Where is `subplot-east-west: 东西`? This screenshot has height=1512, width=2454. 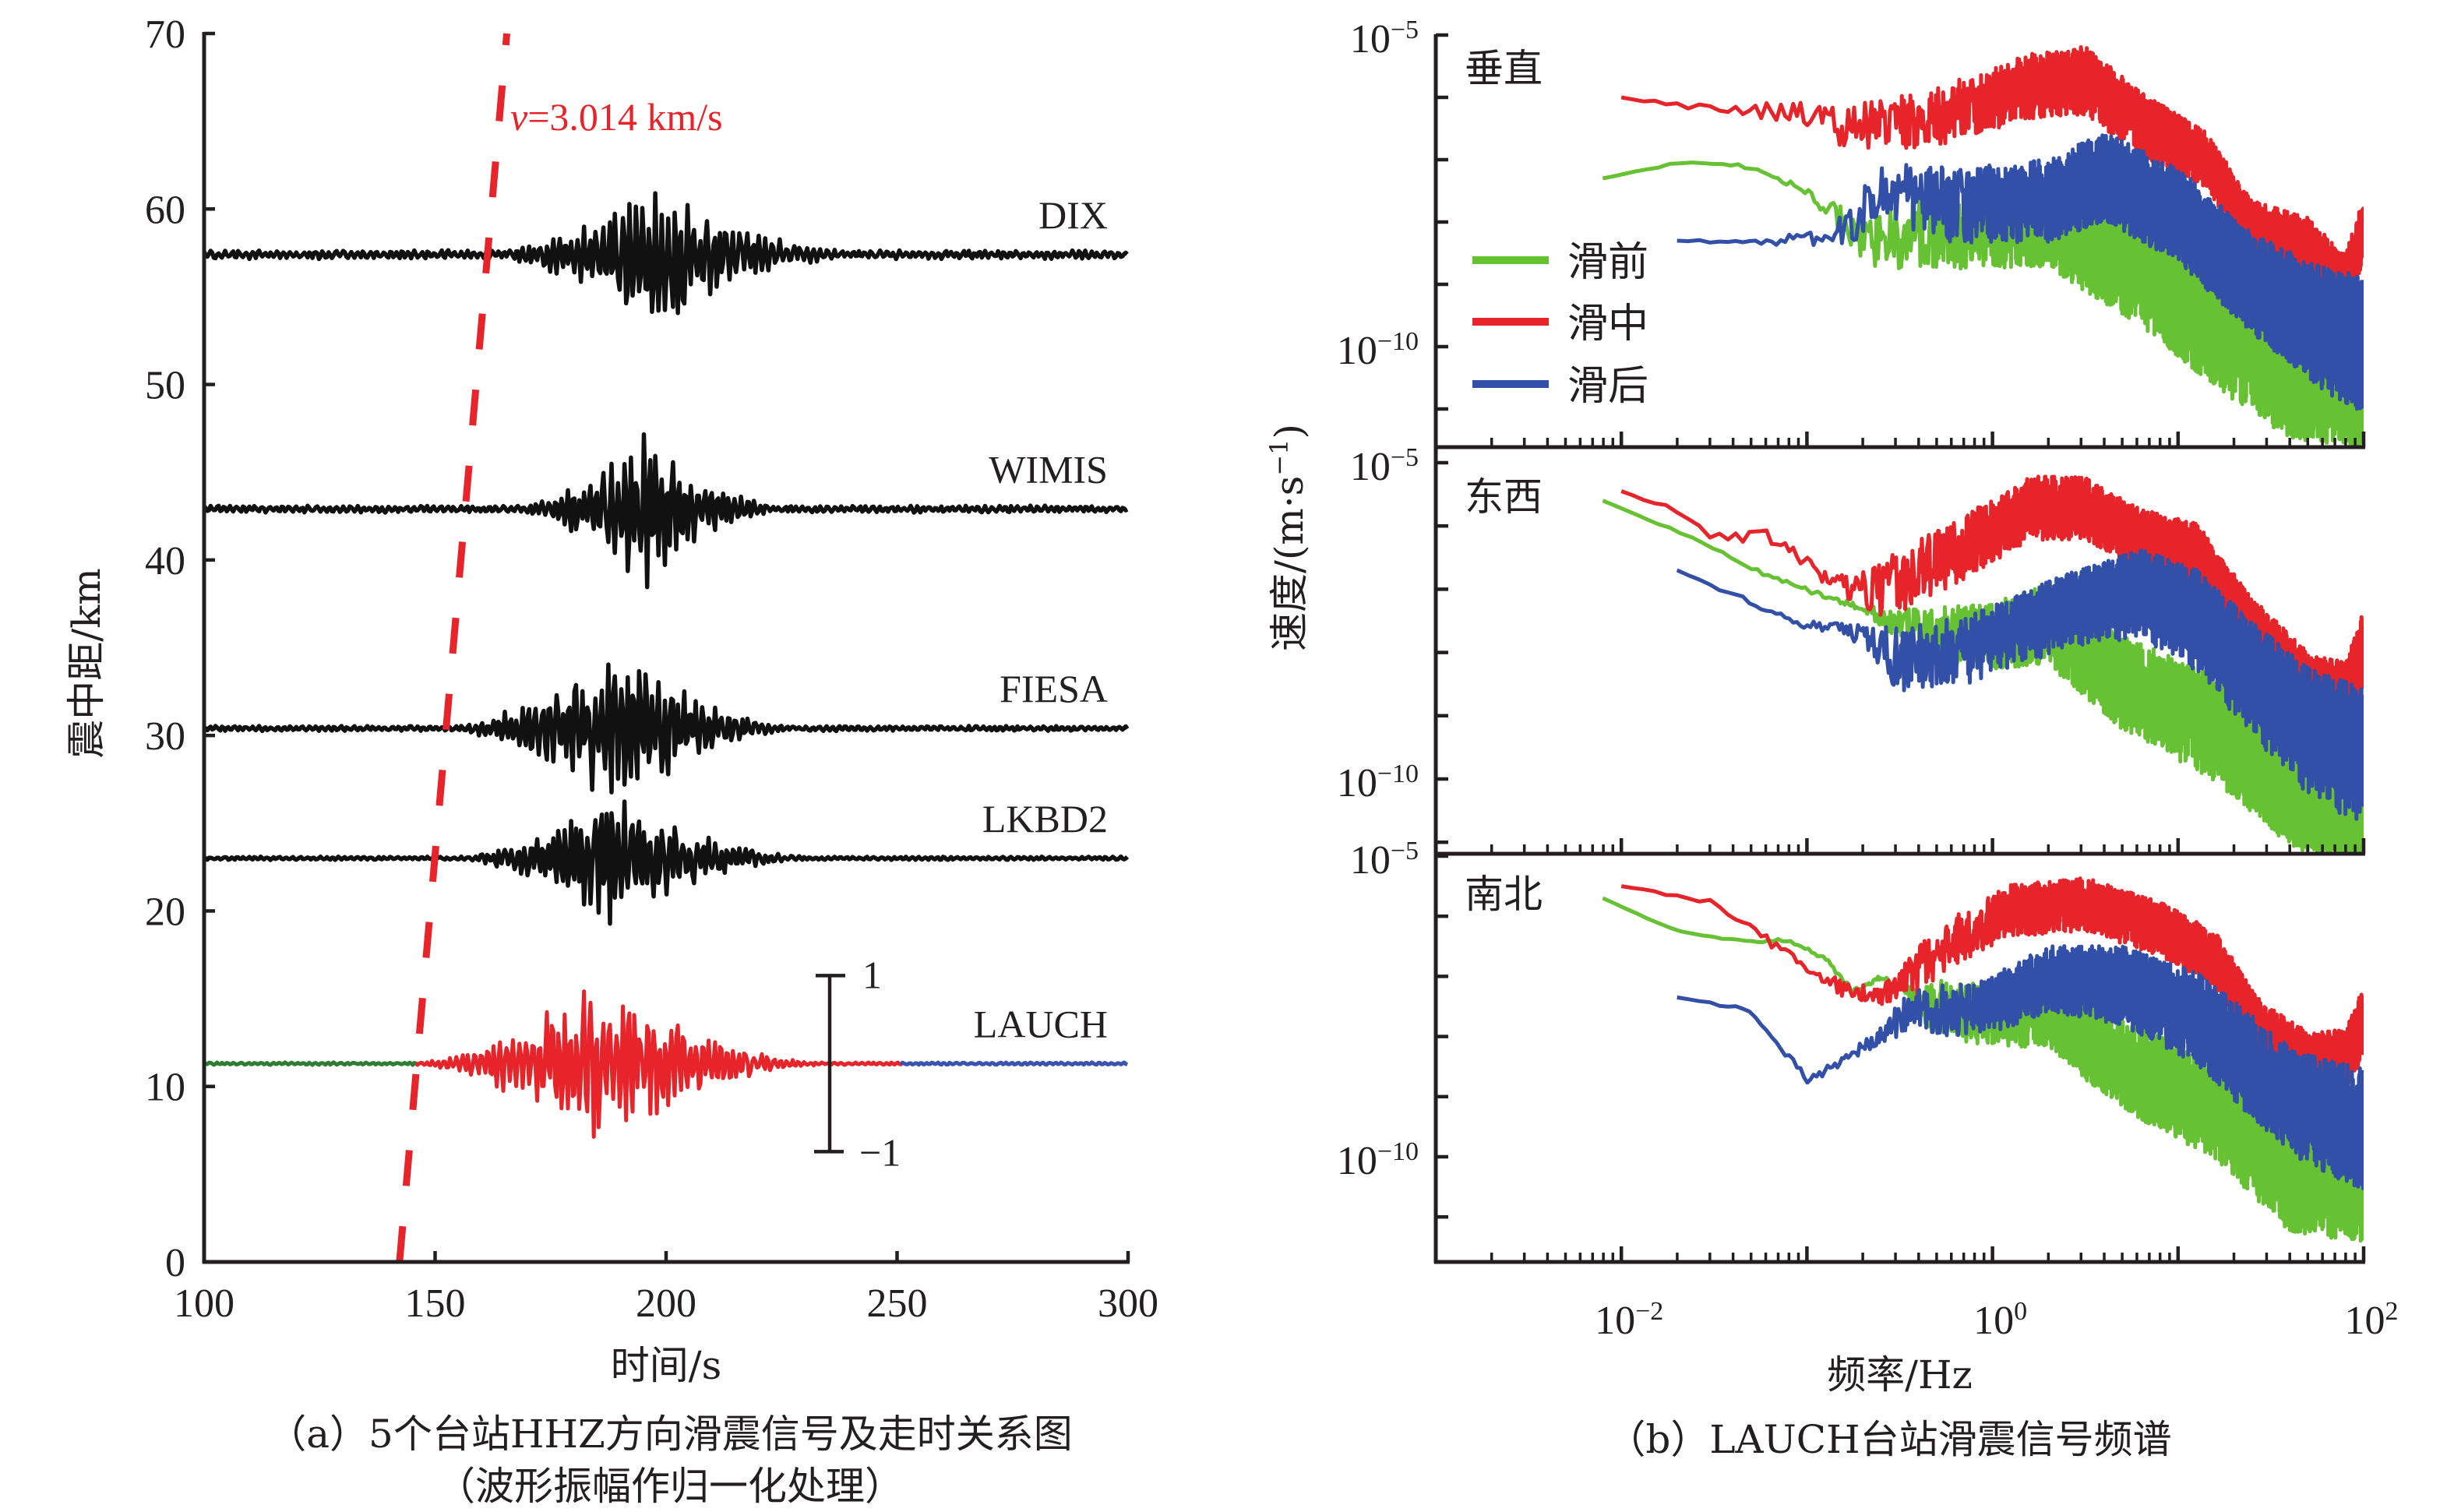
subplot-east-west: 东西 is located at coordinates (1900, 651).